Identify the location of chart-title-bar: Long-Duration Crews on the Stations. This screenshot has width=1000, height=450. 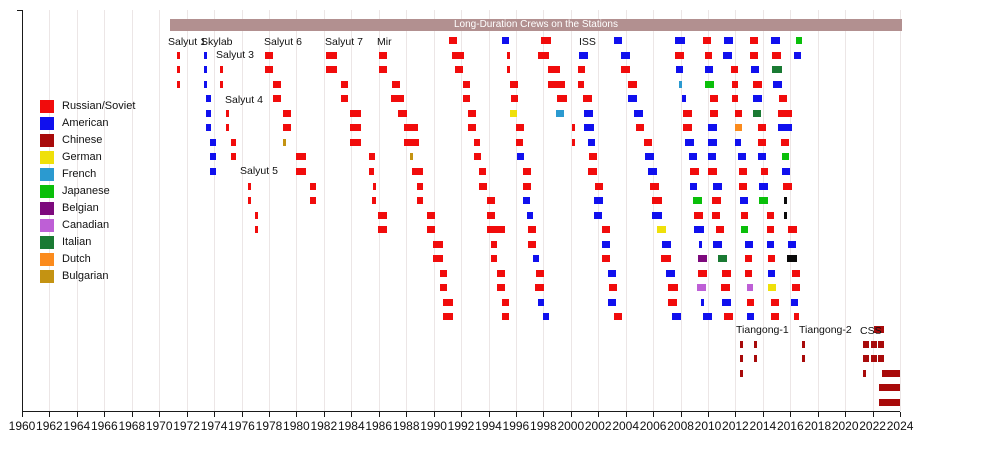
(536, 25).